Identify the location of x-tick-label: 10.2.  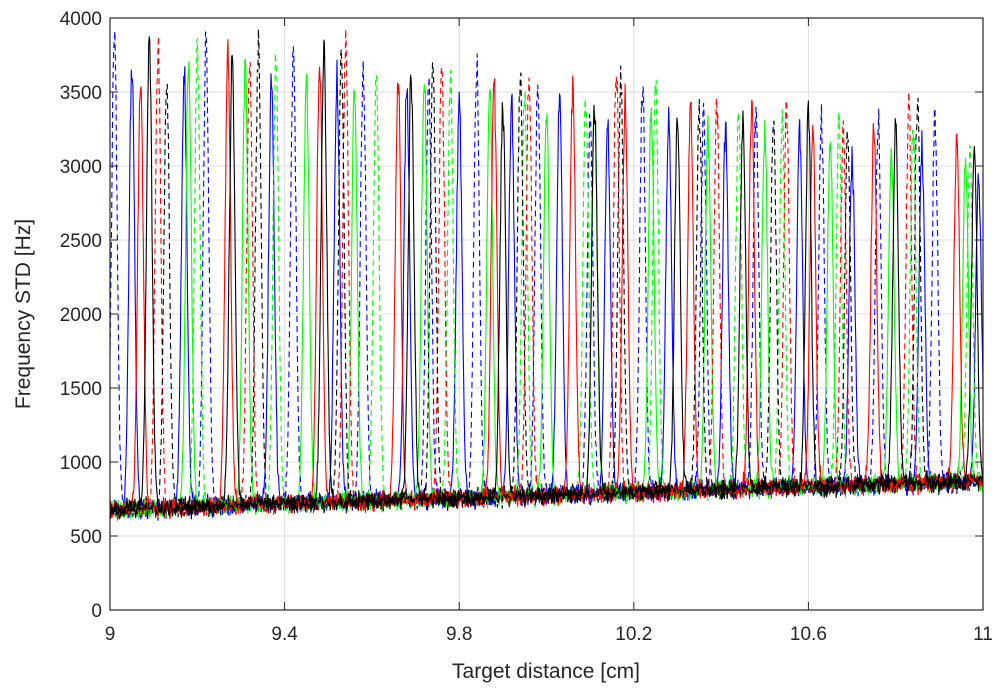
(633, 634).